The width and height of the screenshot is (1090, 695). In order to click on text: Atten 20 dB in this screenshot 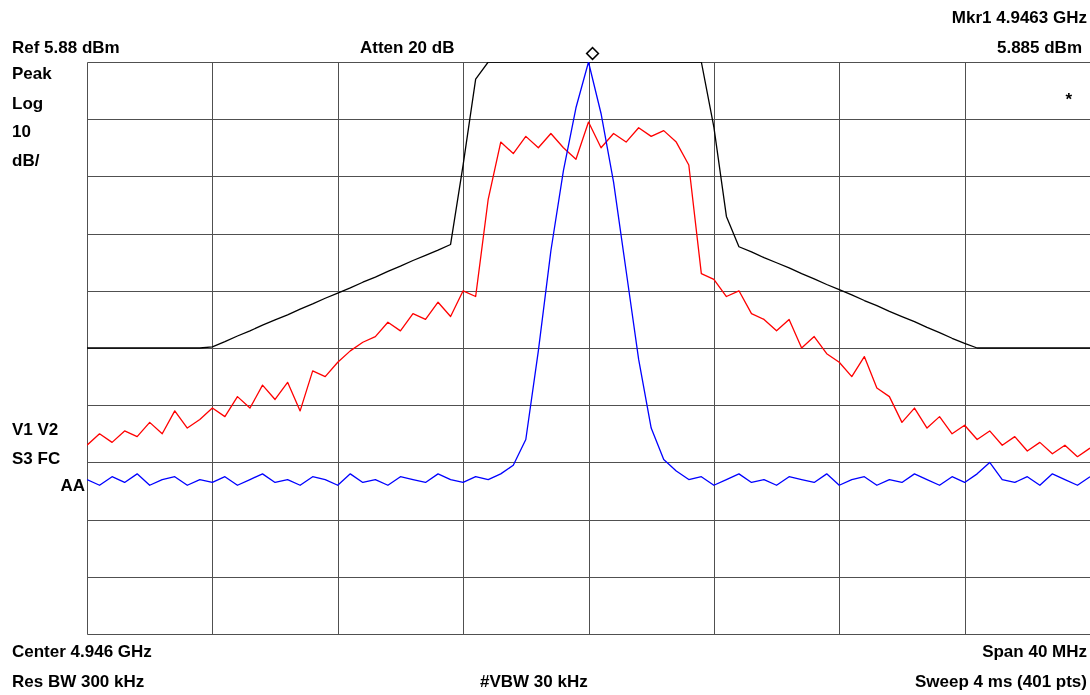, I will do `click(407, 47)`.